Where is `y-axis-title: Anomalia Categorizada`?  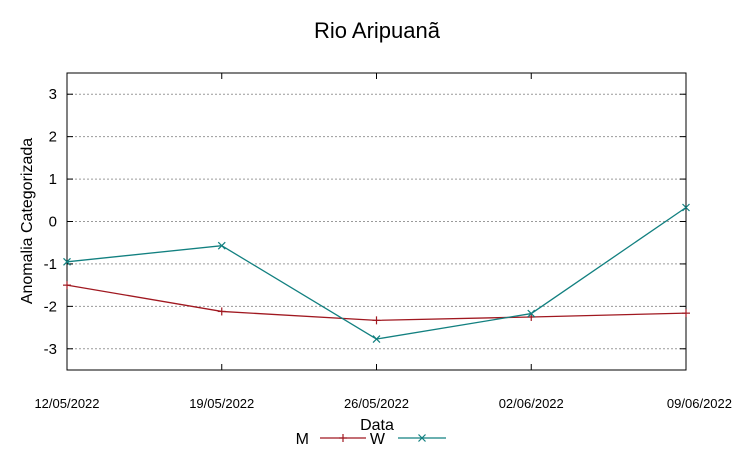
y-axis-title: Anomalia Categorizada is located at coordinates (27, 221).